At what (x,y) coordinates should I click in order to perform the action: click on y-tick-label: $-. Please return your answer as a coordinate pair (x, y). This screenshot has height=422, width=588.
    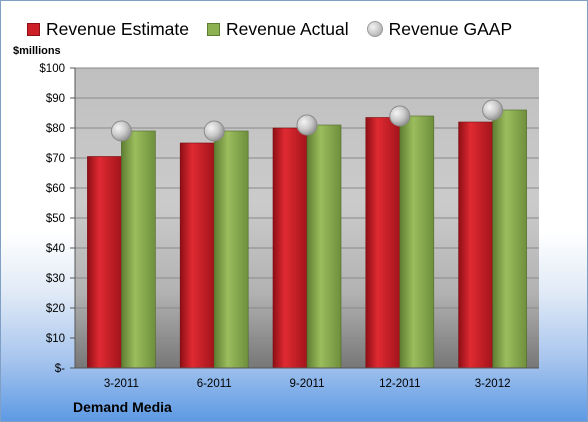
    Looking at the image, I should click on (60, 369).